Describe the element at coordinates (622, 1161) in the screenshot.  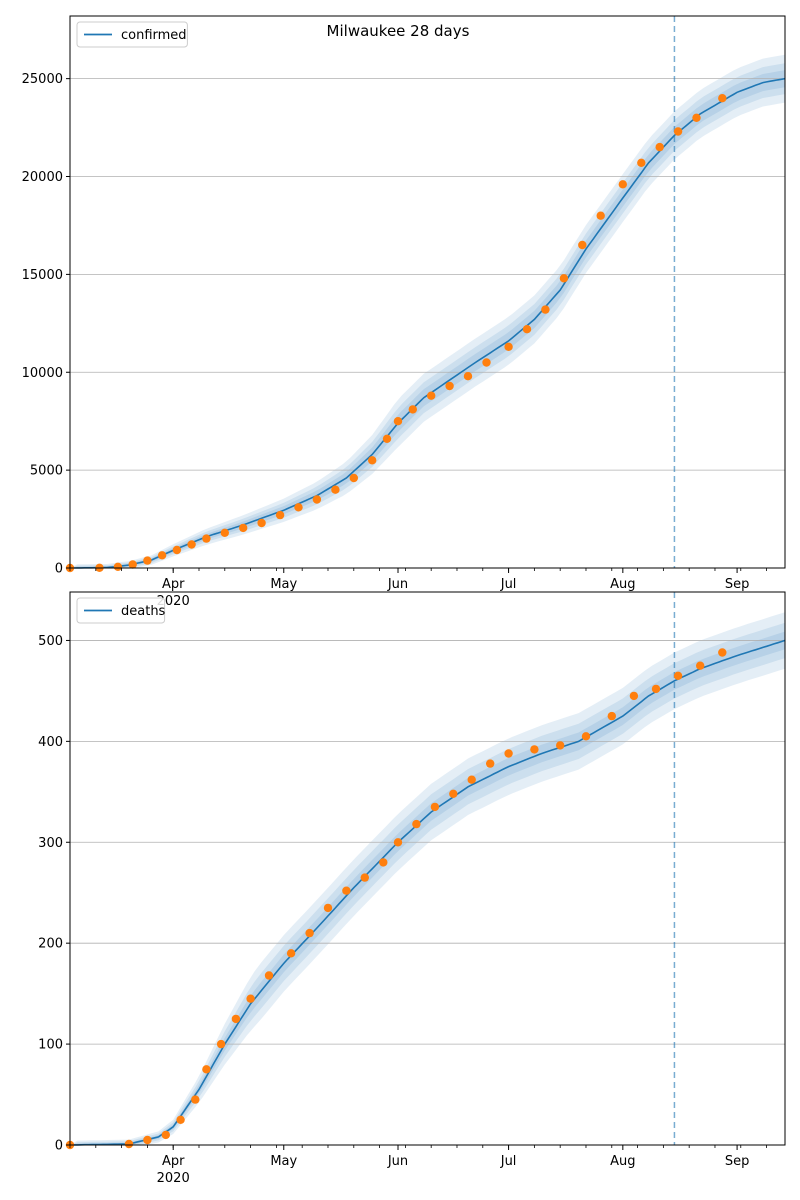
I see `x-tick-label: Aug` at that location.